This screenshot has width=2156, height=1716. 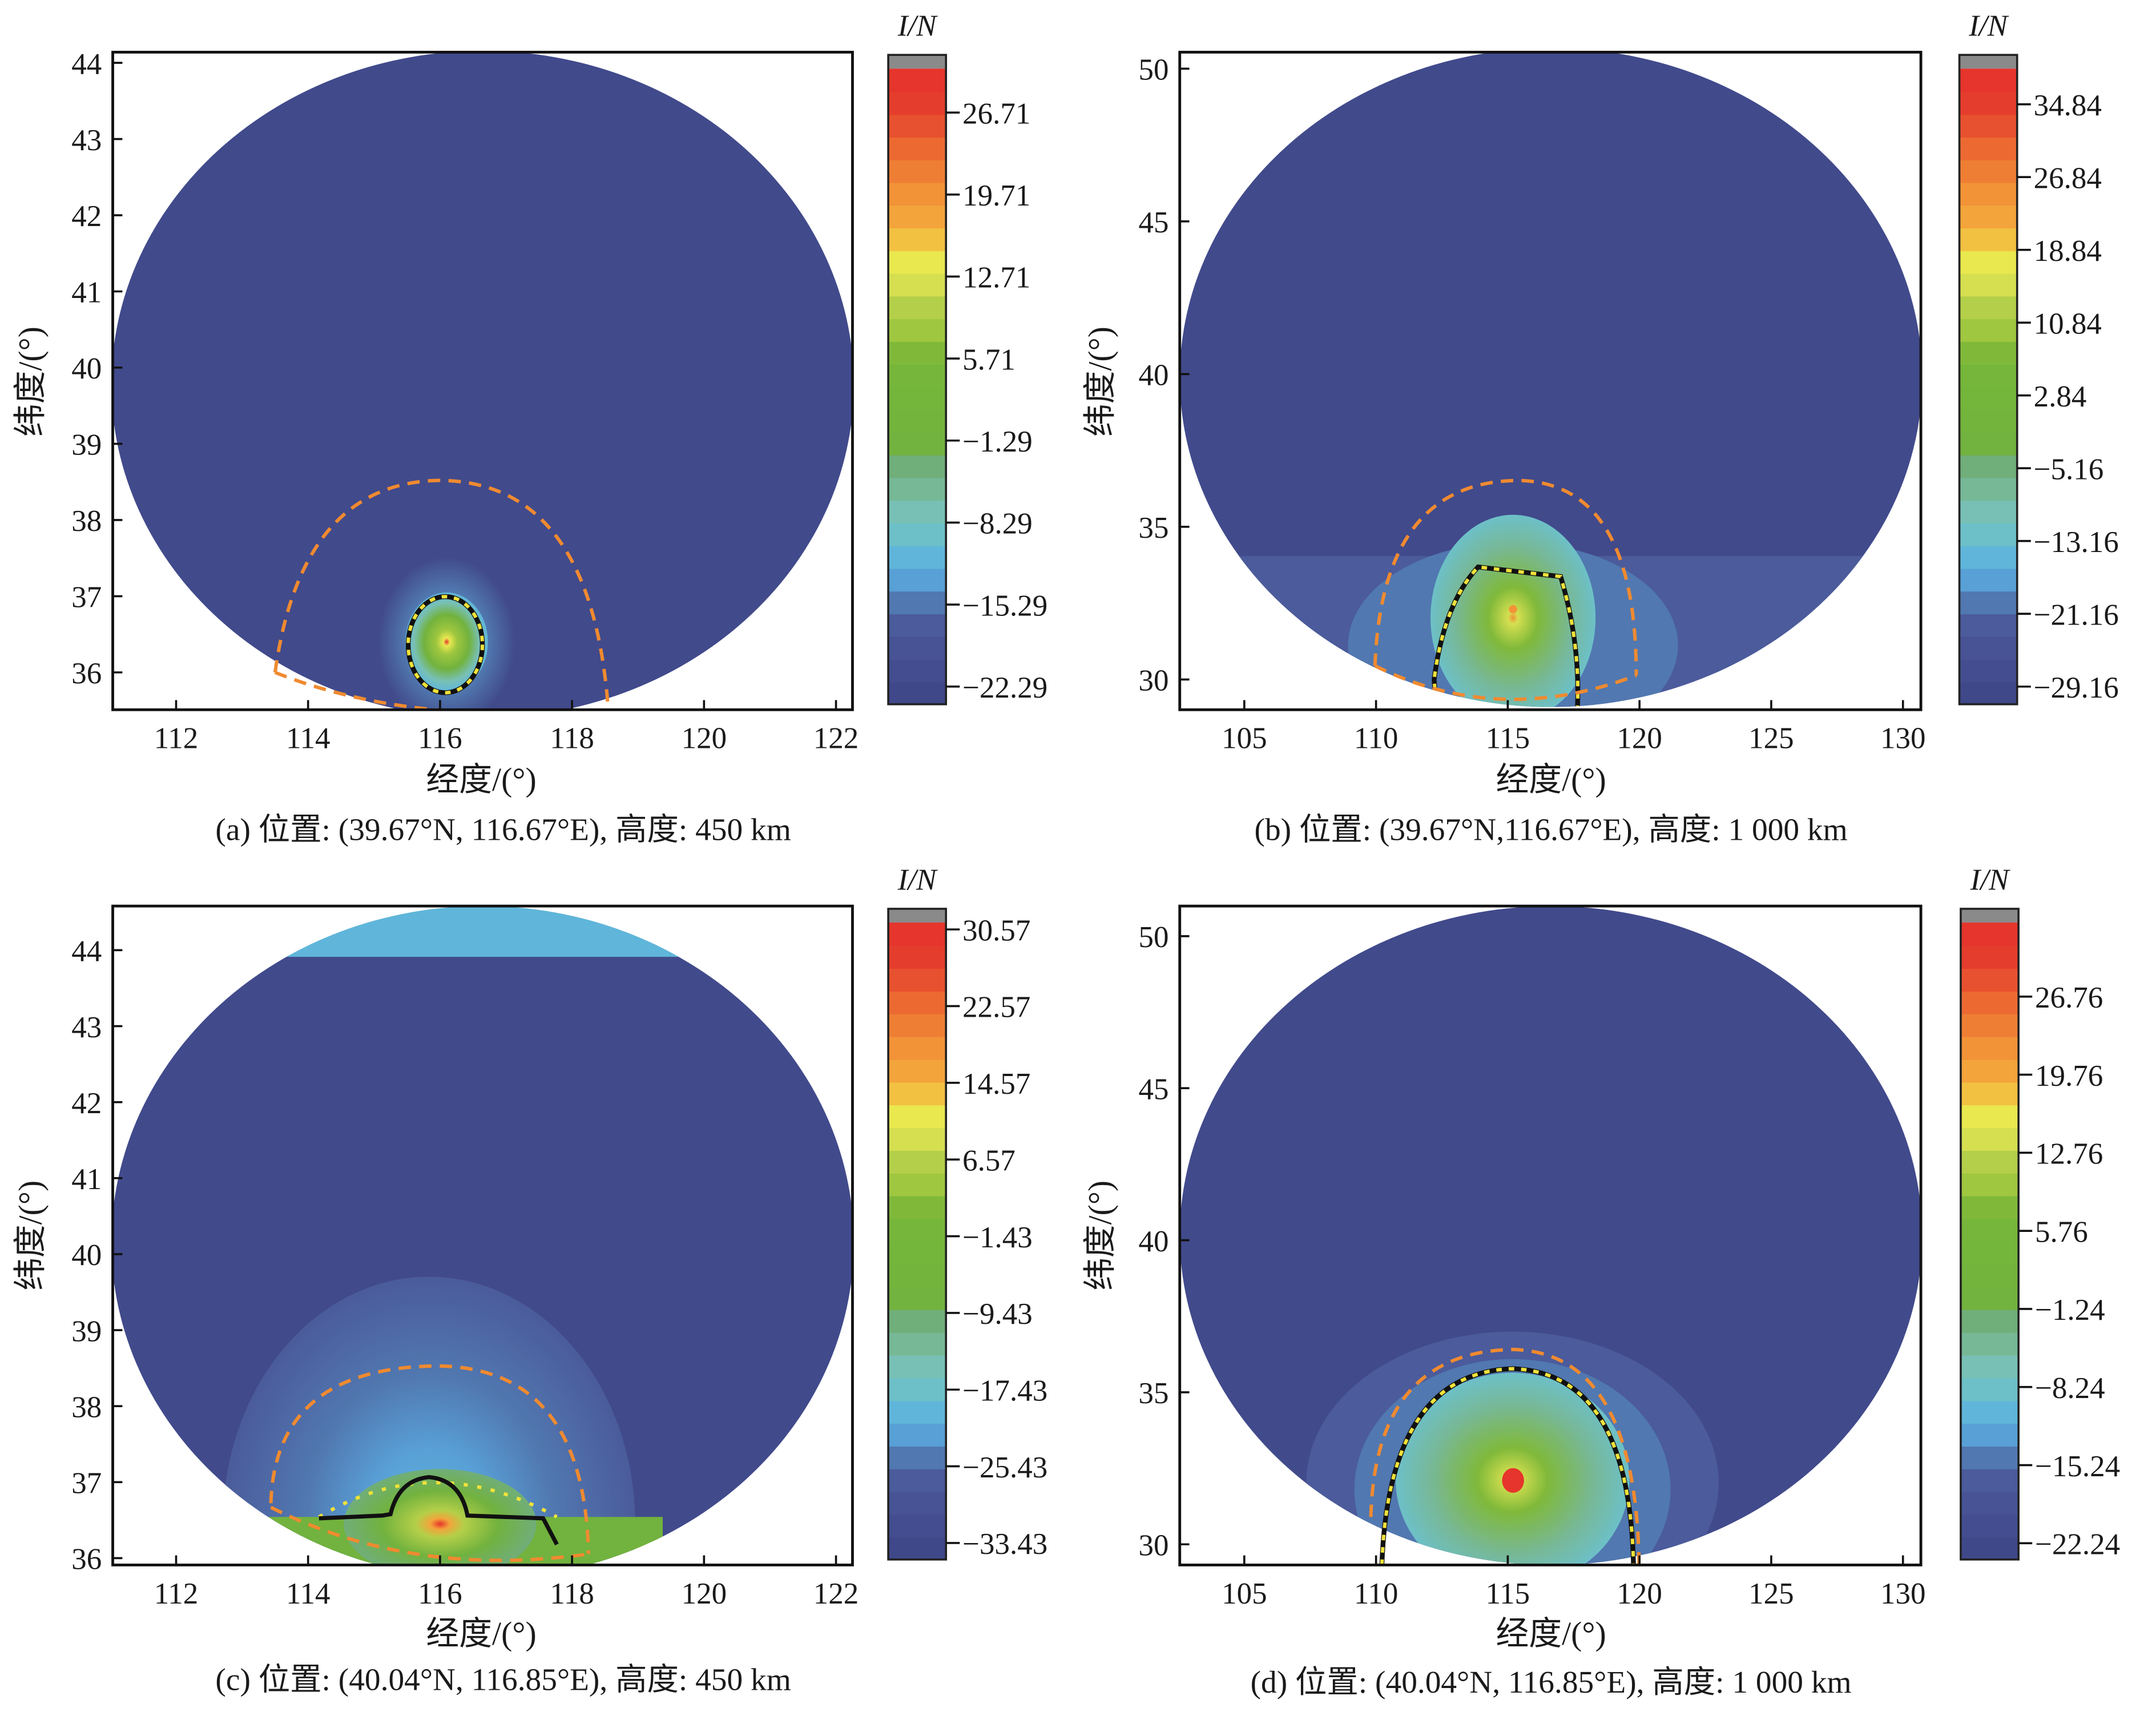 I want to click on y-tick-label: 38, so click(x=86, y=1407).